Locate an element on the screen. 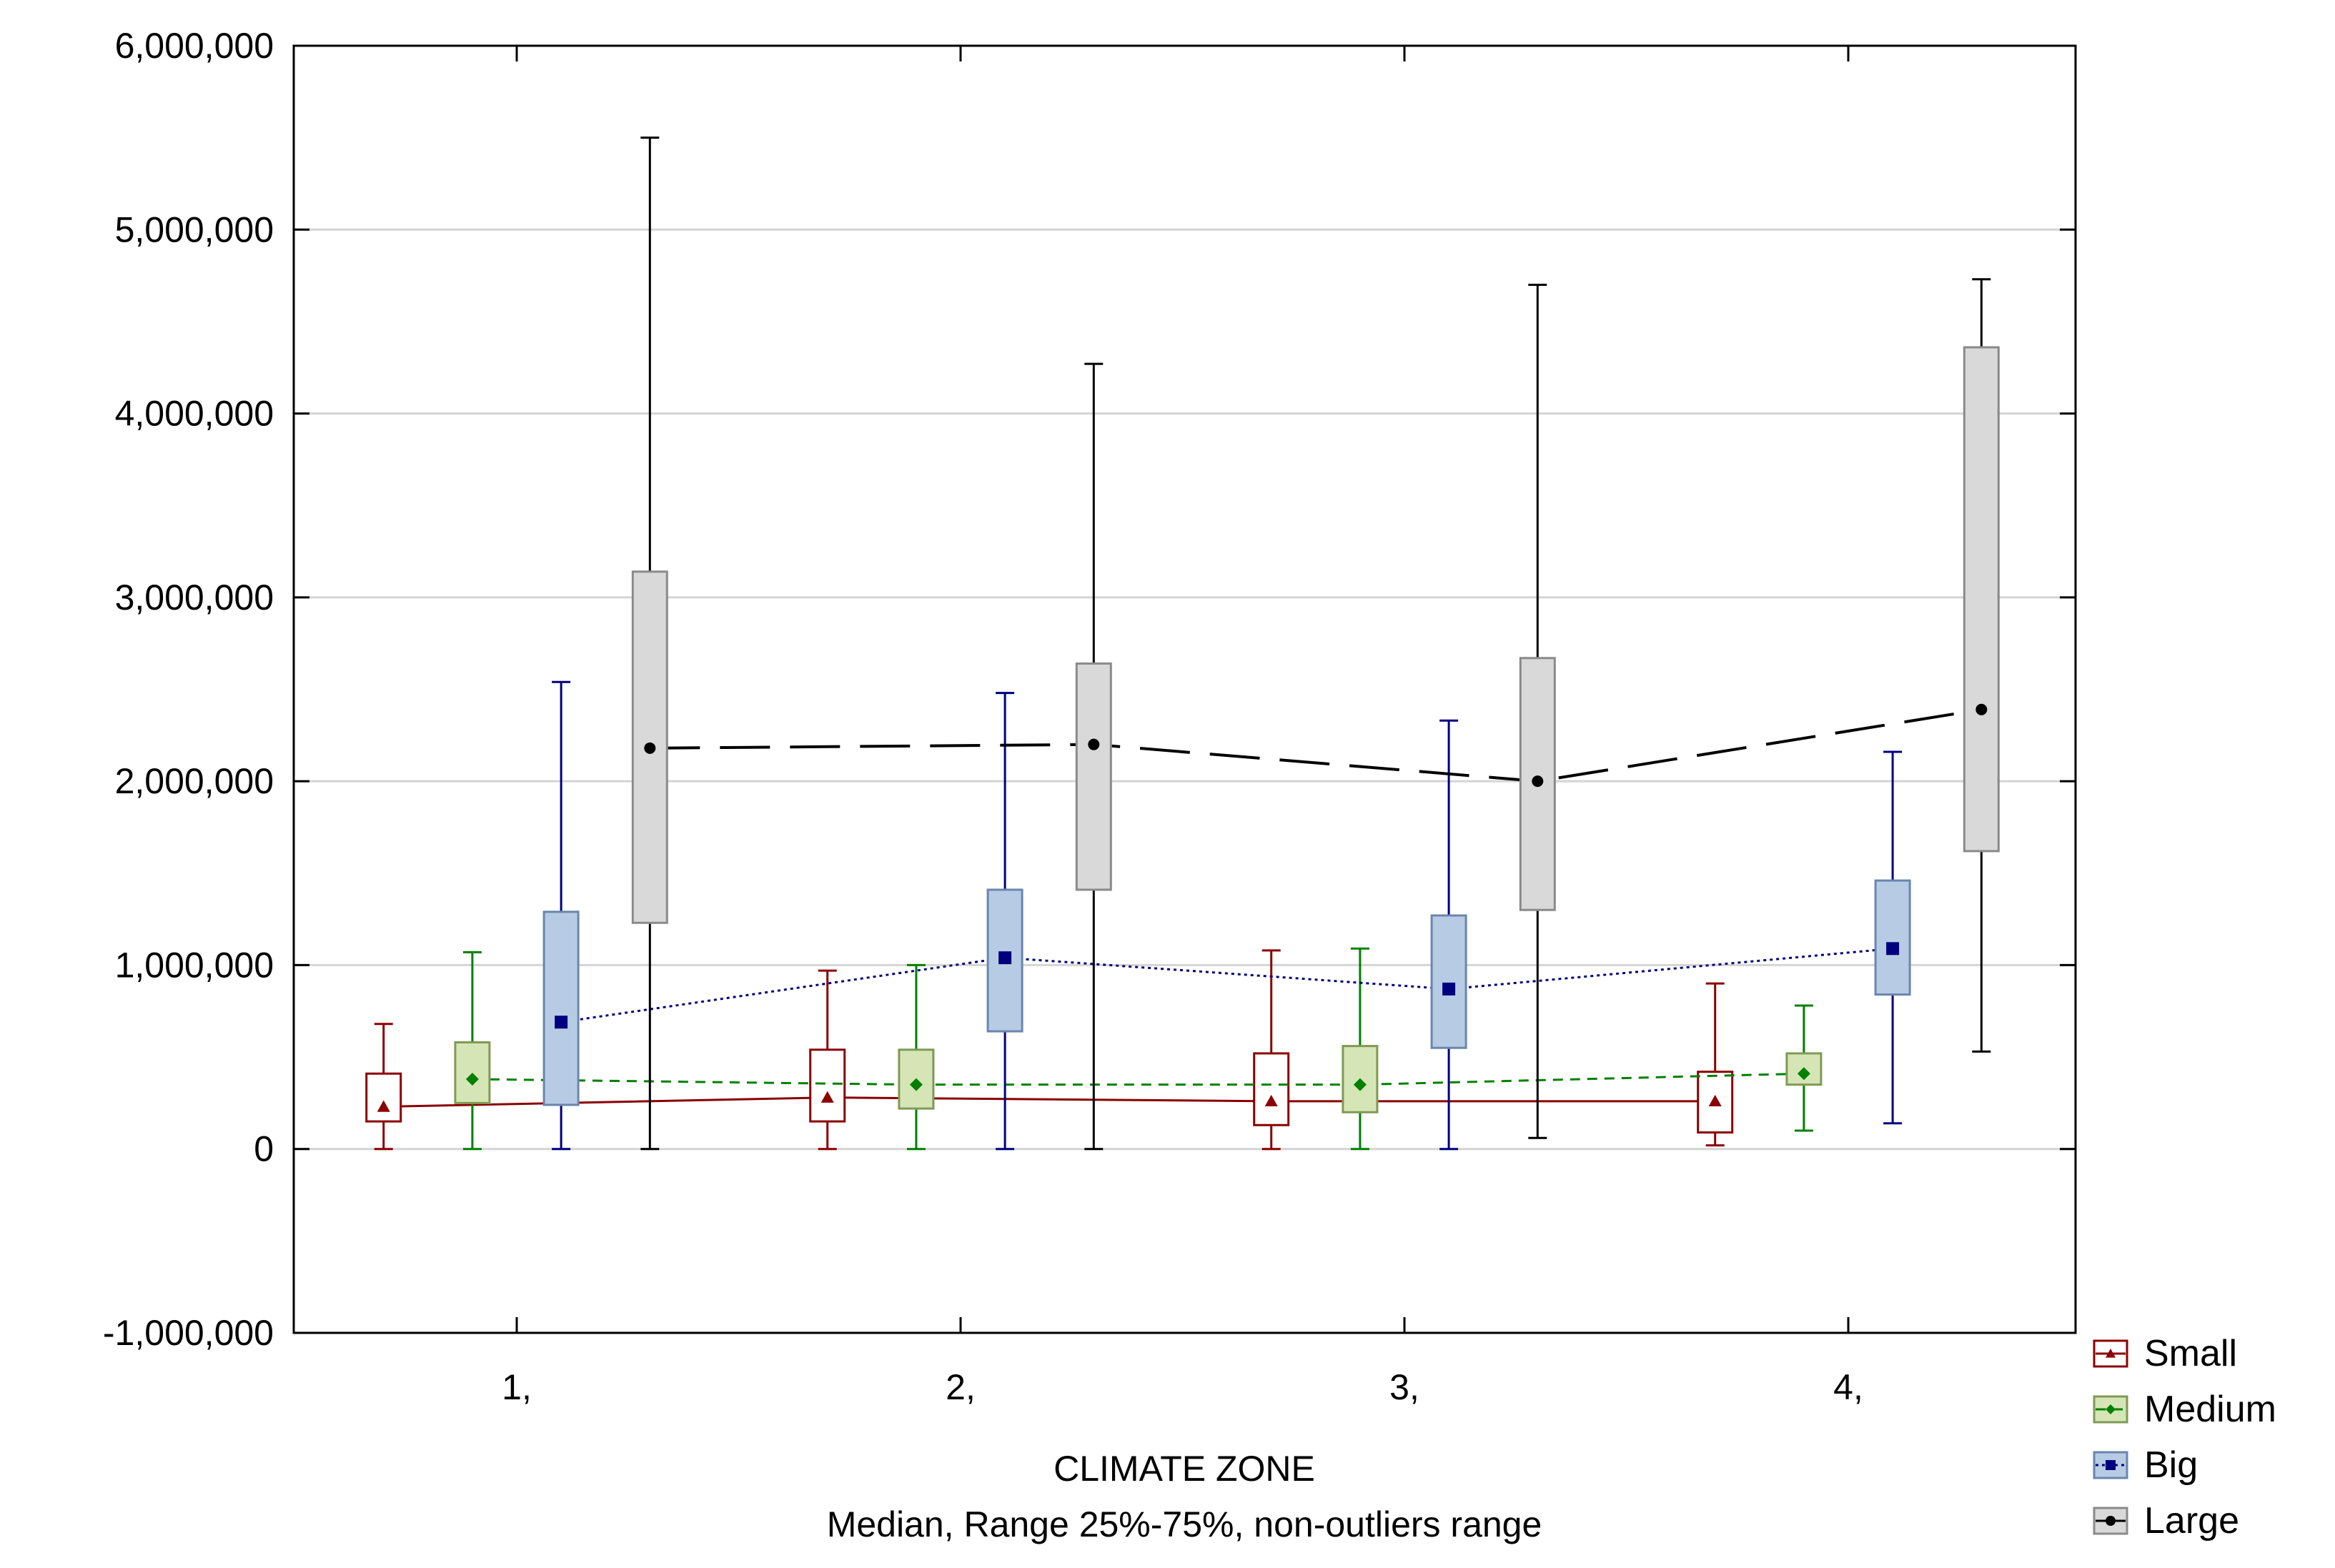 The height and width of the screenshot is (1568, 2335). x-axis-title: CLIMATE ZONE is located at coordinates (1184, 1469).